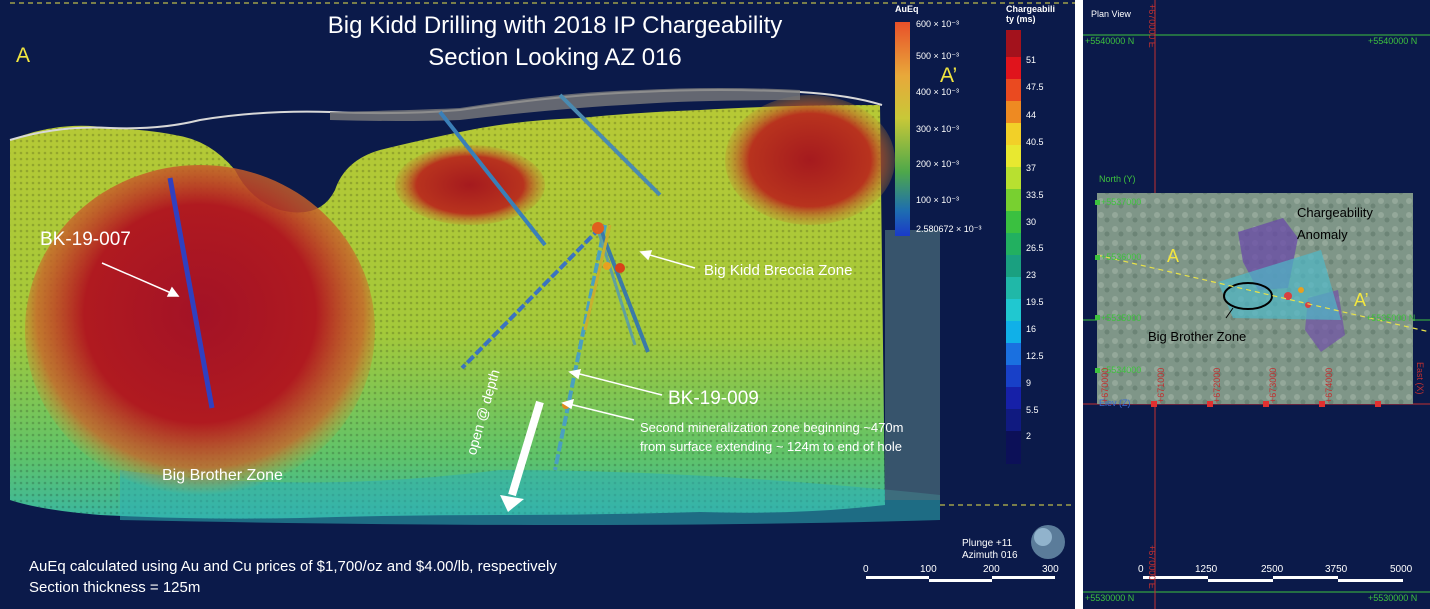  What do you see at coordinates (1420, 378) in the screenshot?
I see `plan-east-axis-label: East (X)` at bounding box center [1420, 378].